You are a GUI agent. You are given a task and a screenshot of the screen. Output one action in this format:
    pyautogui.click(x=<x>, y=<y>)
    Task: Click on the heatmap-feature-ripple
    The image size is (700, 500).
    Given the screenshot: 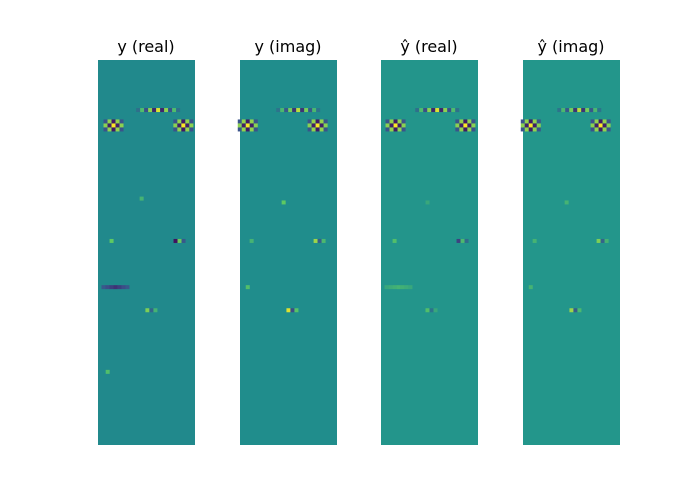 What is the action you would take?
    pyautogui.click(x=437, y=110)
    